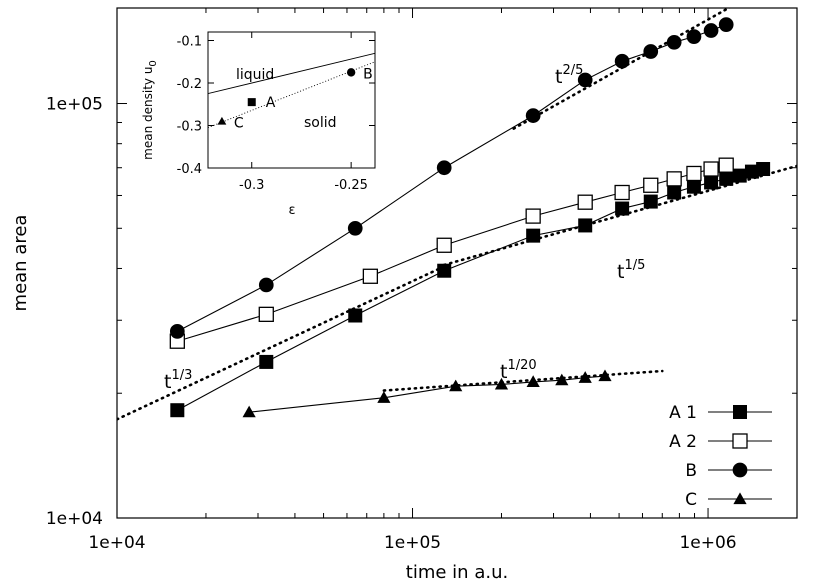 Image resolution: width=835 pixels, height=585 pixels. What do you see at coordinates (351, 185) in the screenshot?
I see `inset-x-tick-label: -0.25` at bounding box center [351, 185].